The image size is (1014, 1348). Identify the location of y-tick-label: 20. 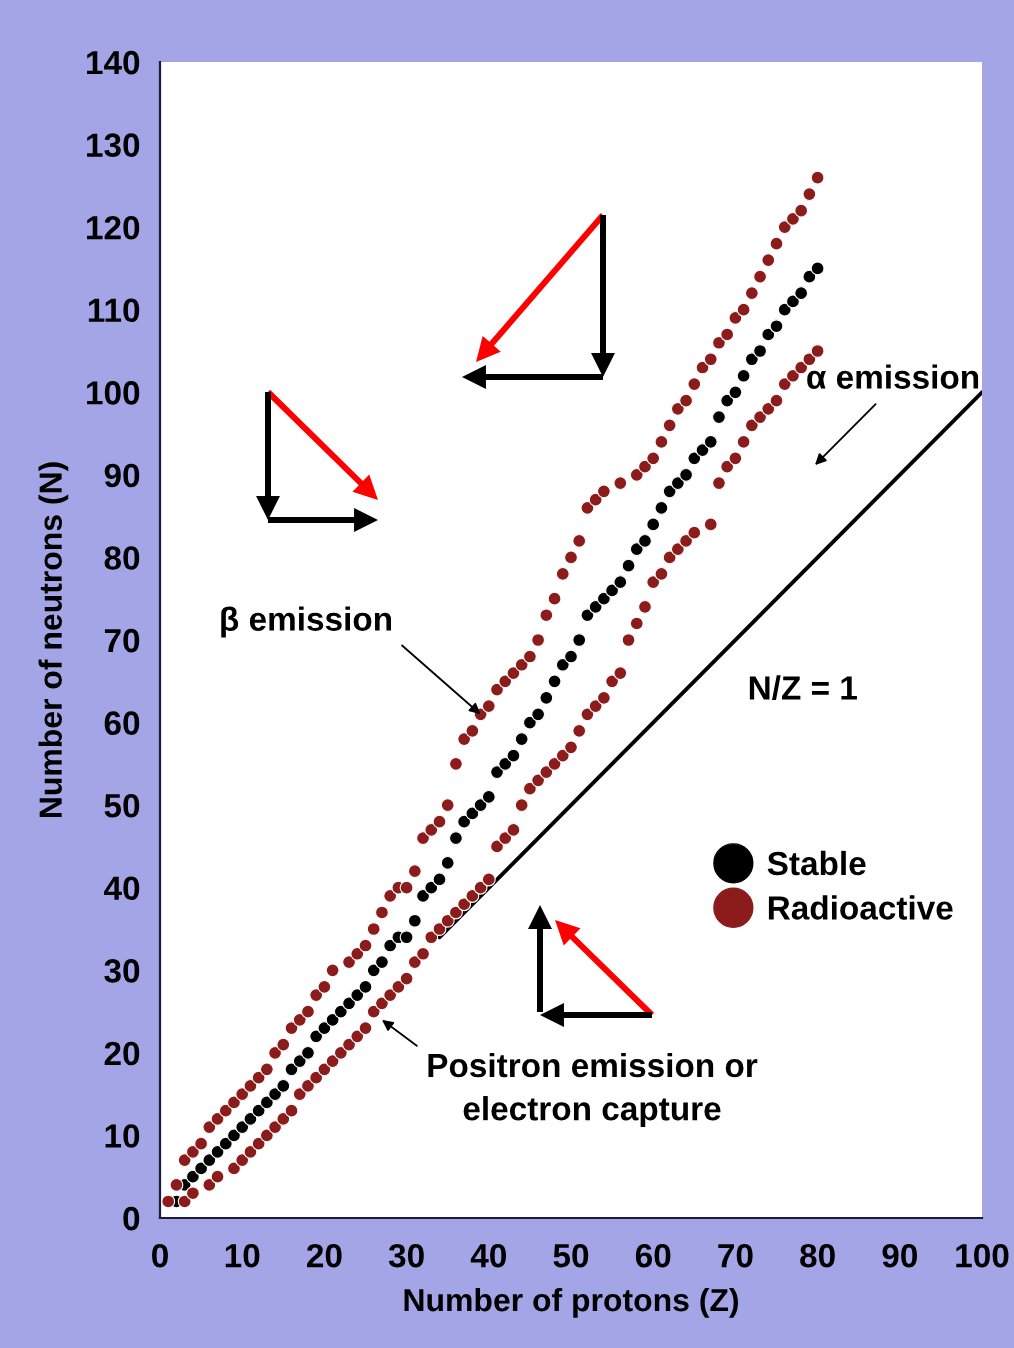
(122, 1053).